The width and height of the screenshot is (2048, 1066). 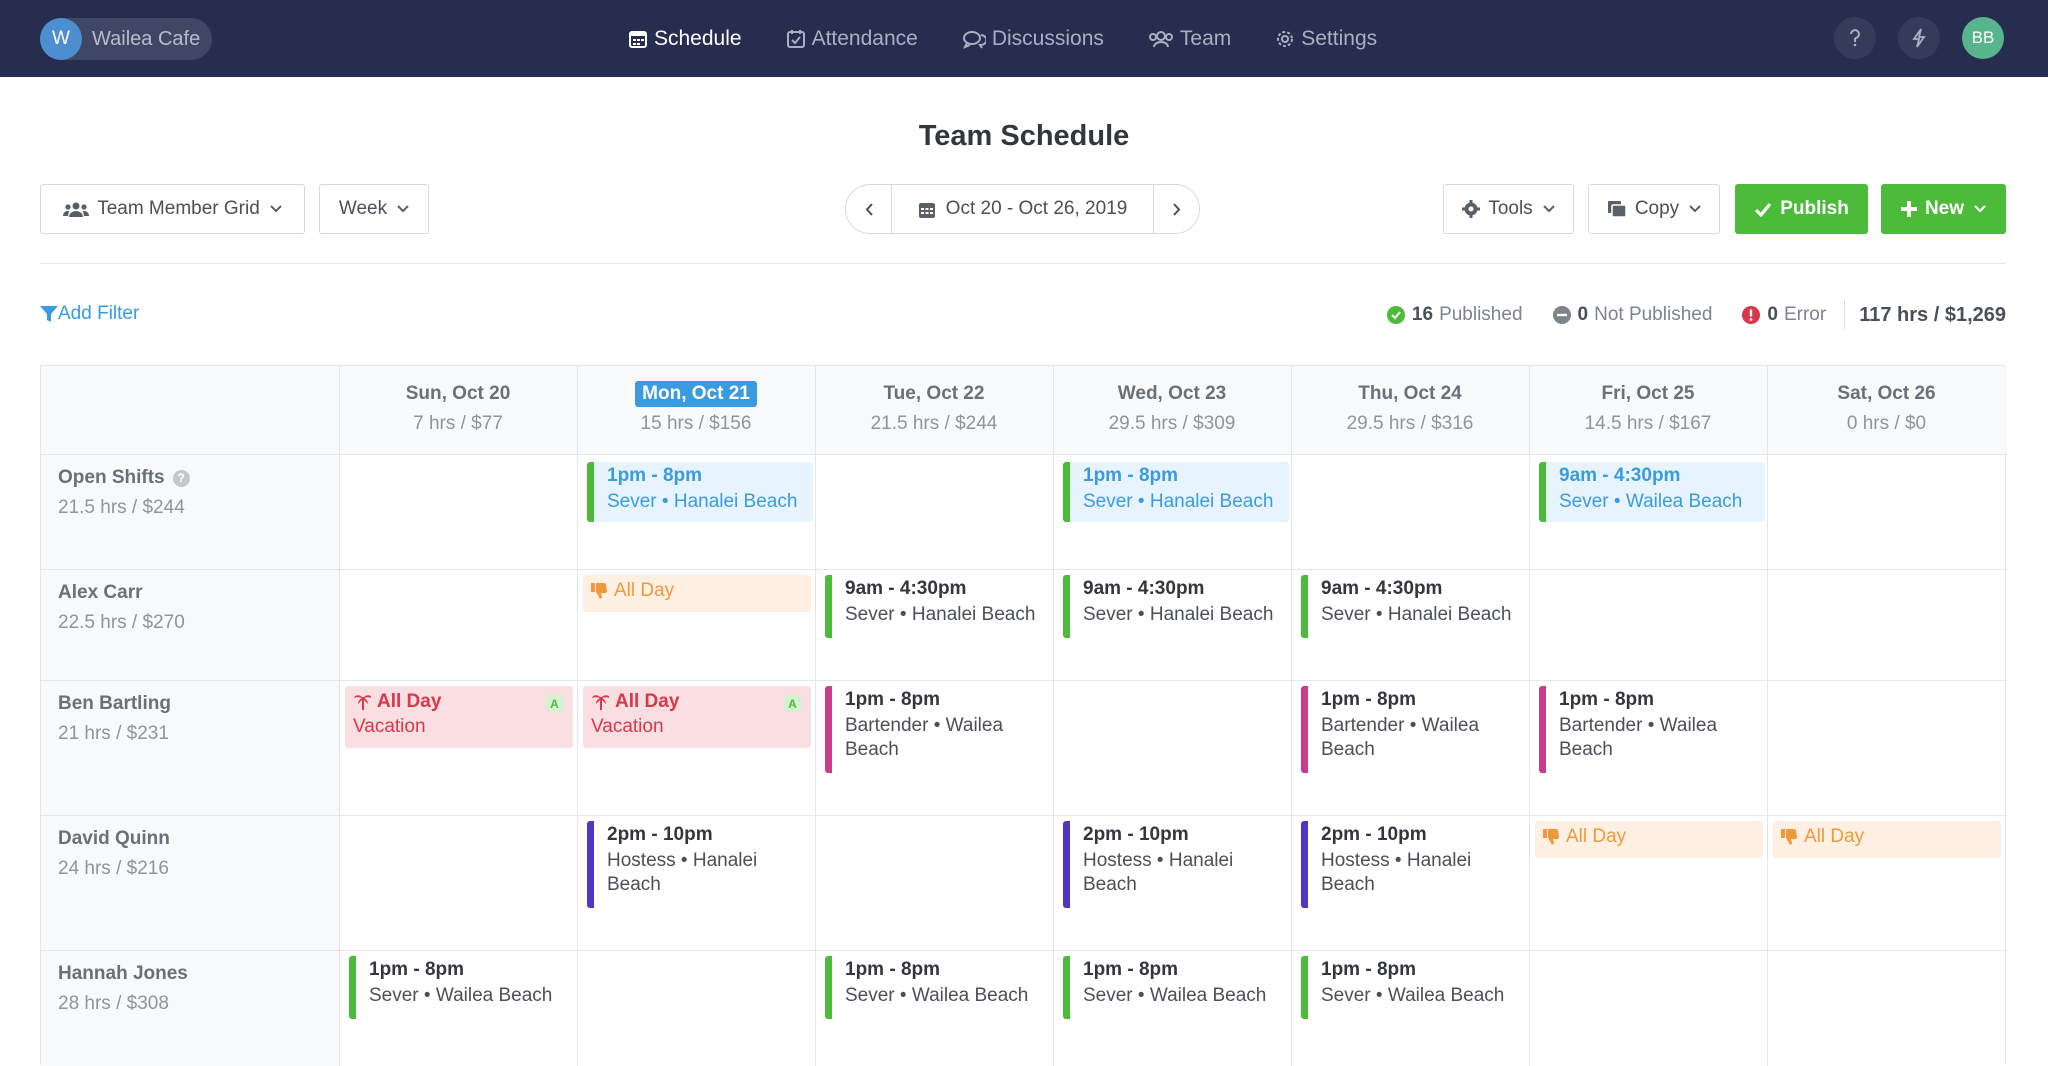 What do you see at coordinates (458, 393) in the screenshot?
I see `day-label: Sun, Oct 20` at bounding box center [458, 393].